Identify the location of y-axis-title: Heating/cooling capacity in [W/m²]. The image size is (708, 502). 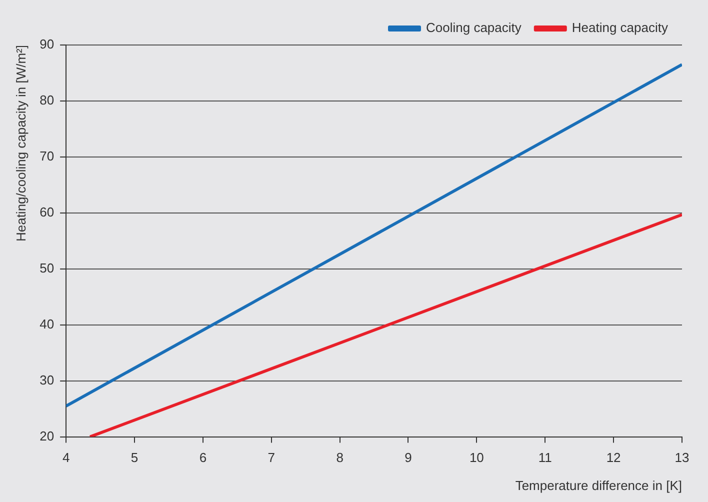
(20, 143).